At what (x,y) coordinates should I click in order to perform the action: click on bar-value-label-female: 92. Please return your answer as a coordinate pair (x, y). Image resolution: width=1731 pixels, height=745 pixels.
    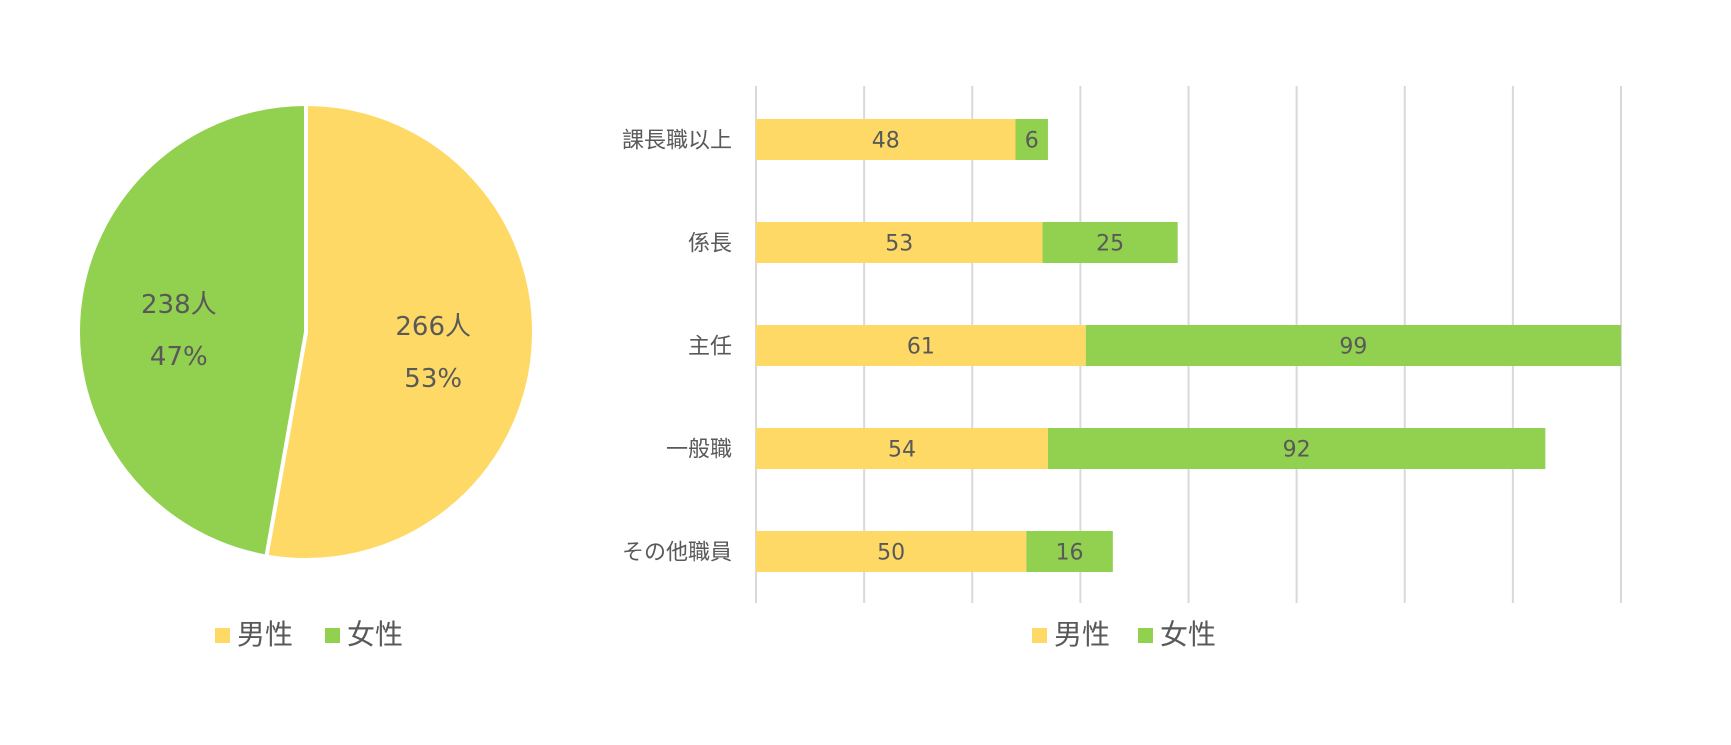
    Looking at the image, I should click on (1297, 450).